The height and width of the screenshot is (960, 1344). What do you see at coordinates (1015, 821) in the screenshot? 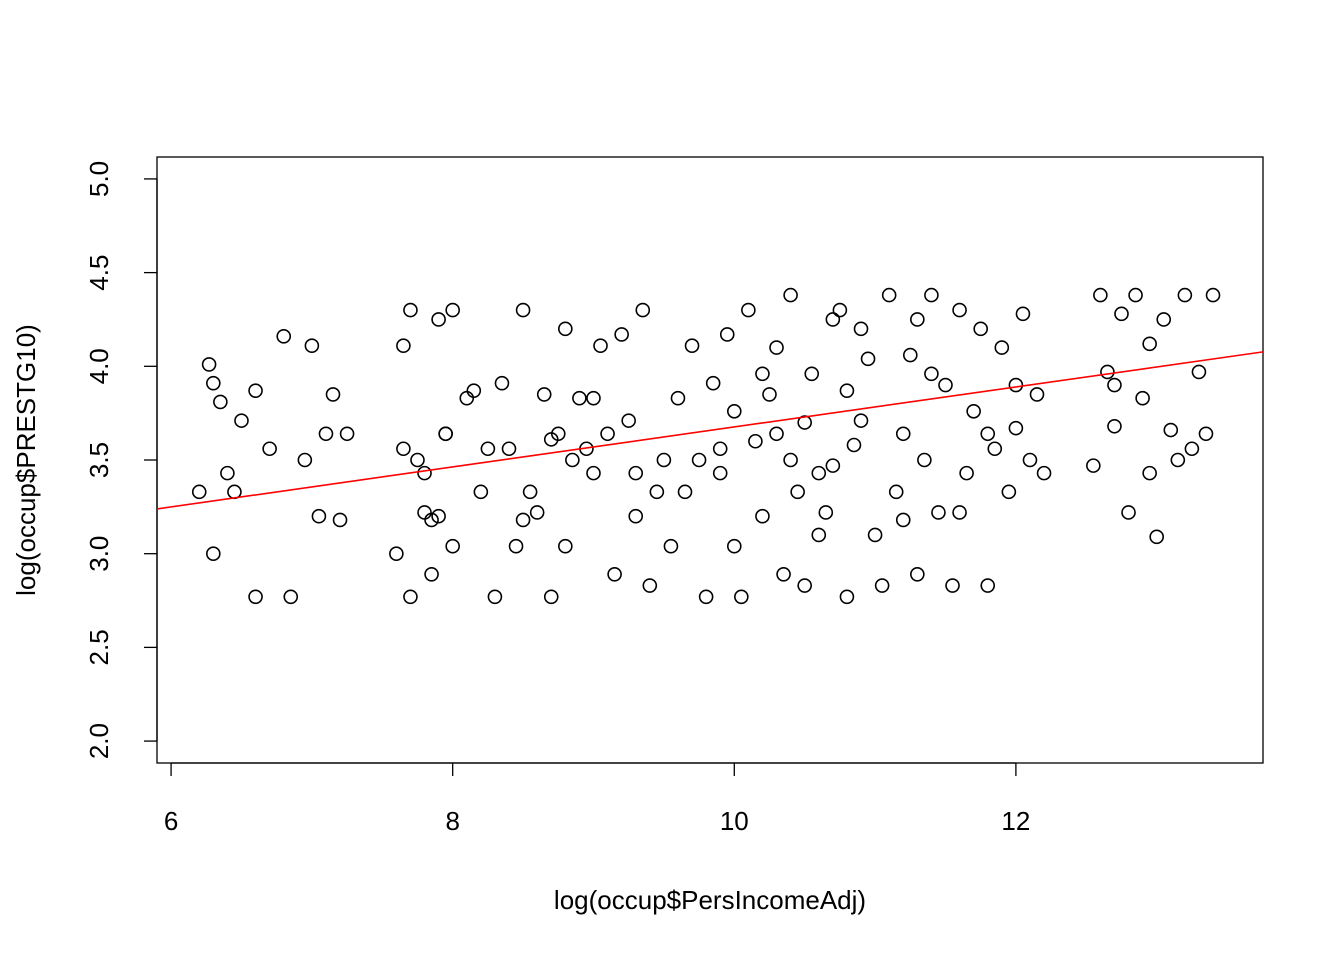
I see `x-tick-label: 12` at bounding box center [1015, 821].